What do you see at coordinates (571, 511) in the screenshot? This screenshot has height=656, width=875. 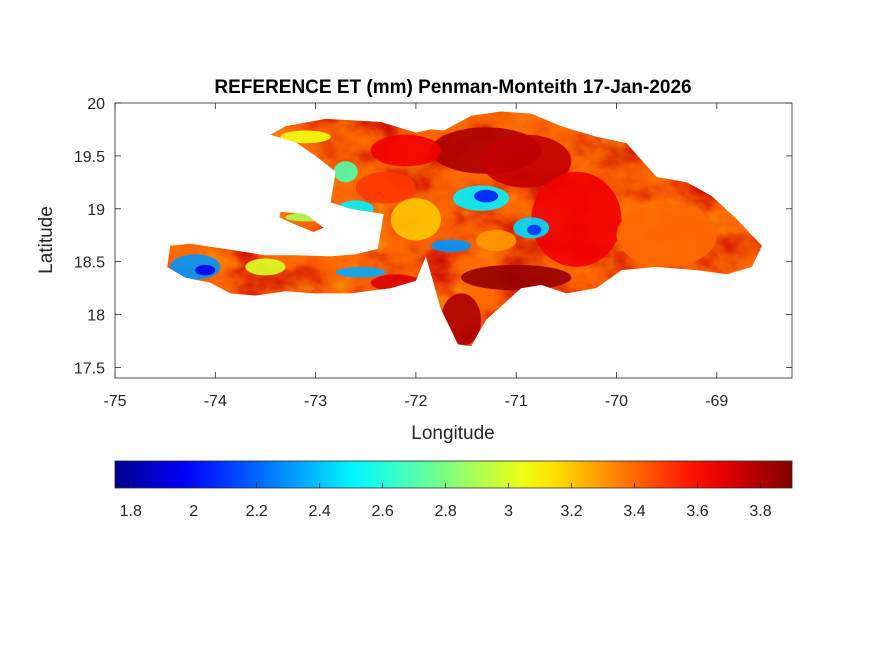 I see `colorbar-tick-label: 3.2` at bounding box center [571, 511].